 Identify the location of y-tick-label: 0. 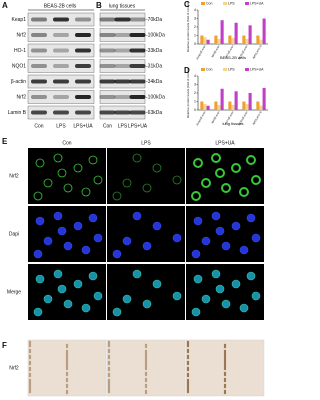
(195, 110).